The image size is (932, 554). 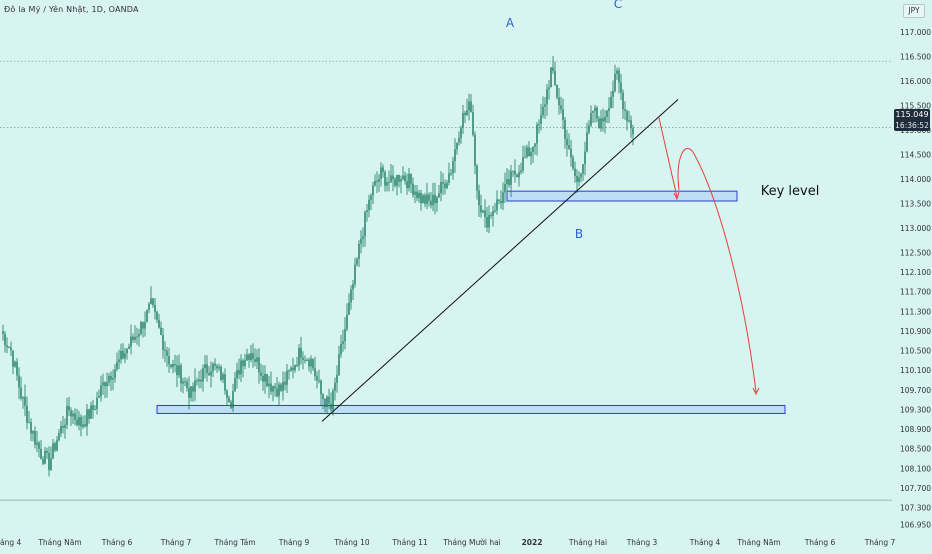 I want to click on currency-badge: JPY, so click(x=914, y=11).